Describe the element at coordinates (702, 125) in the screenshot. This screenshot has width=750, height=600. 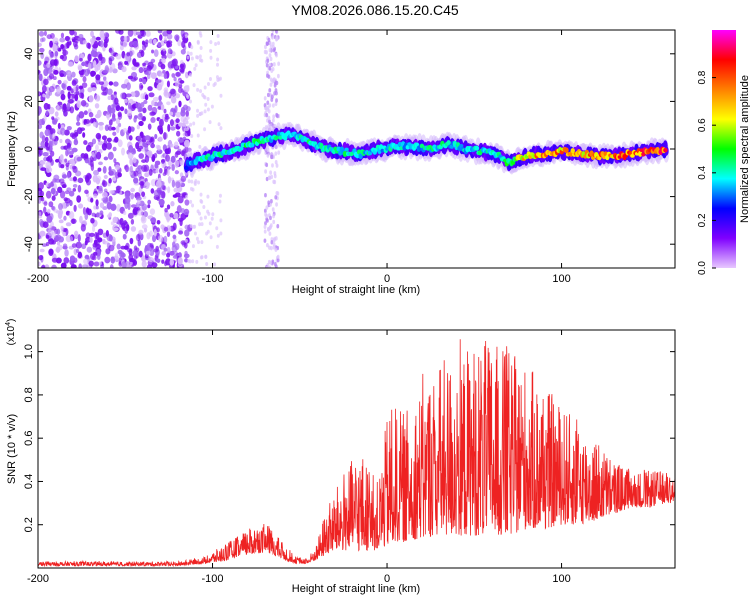
I see `colorbar-tick-label: 0.6` at that location.